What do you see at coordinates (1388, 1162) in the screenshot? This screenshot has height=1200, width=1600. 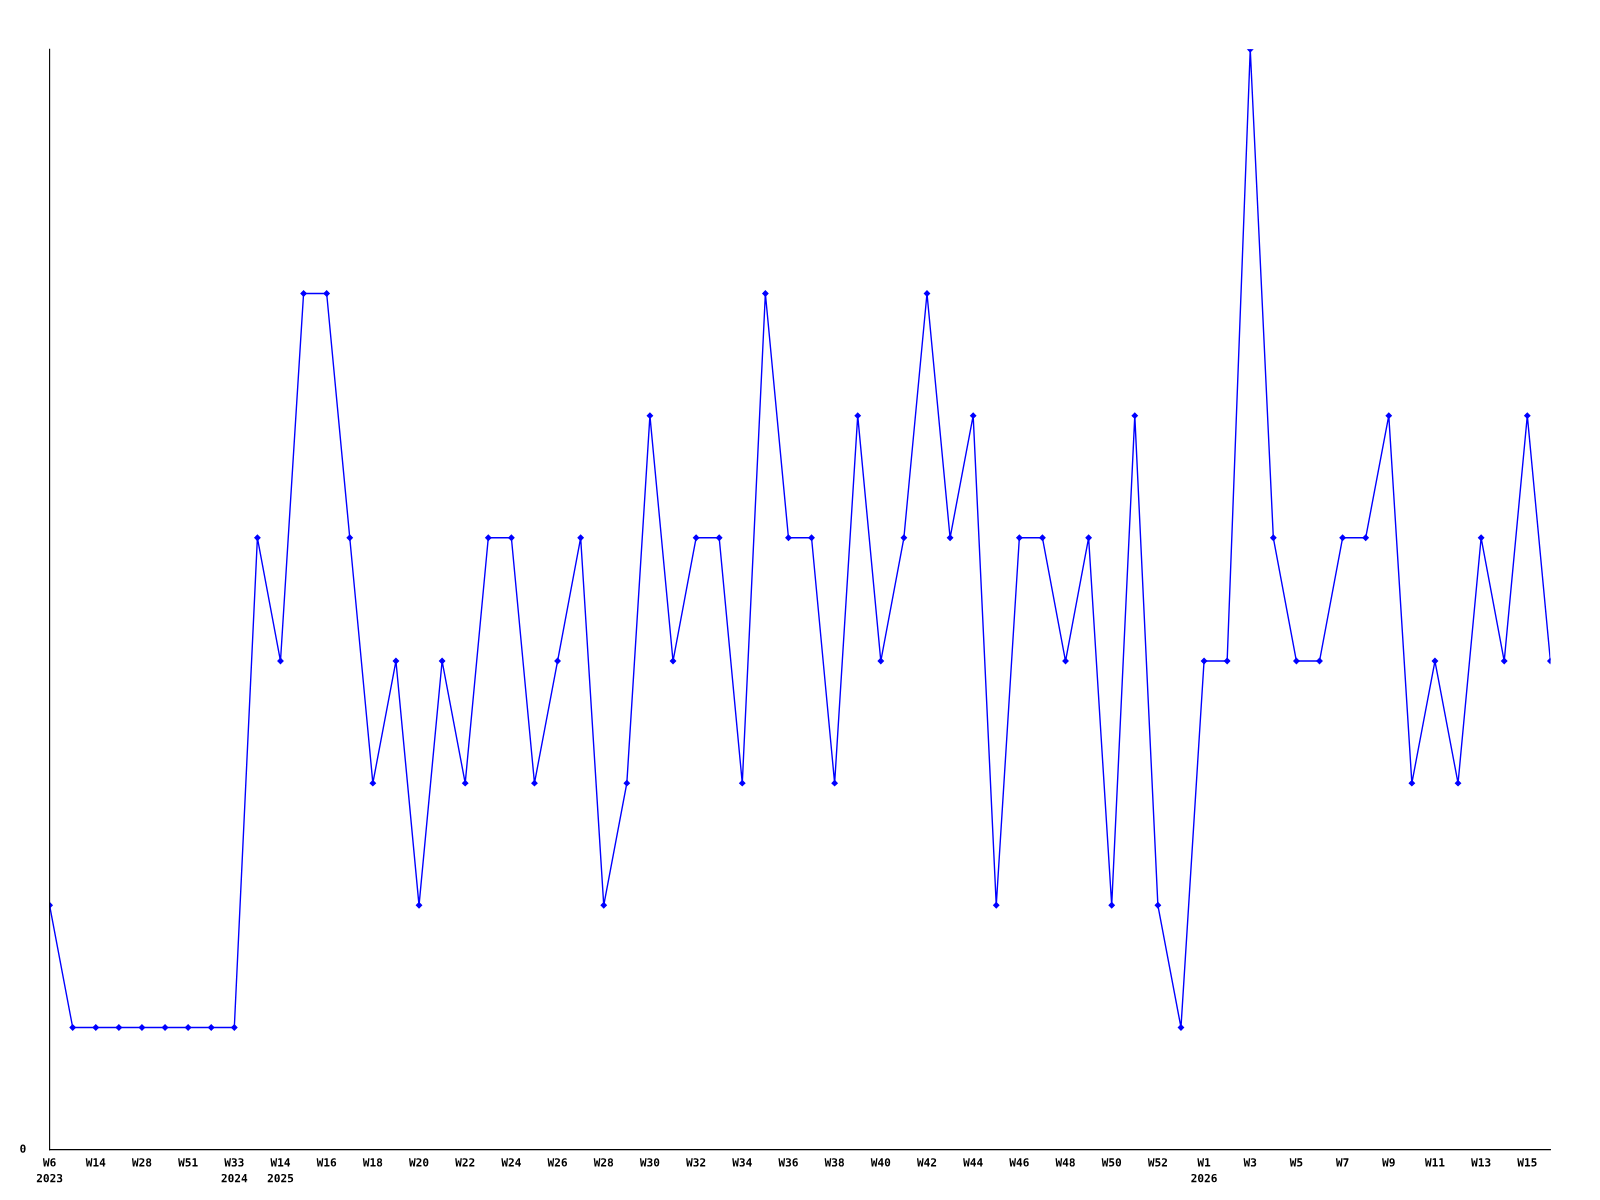 I see `x-tick-label: W9` at bounding box center [1388, 1162].